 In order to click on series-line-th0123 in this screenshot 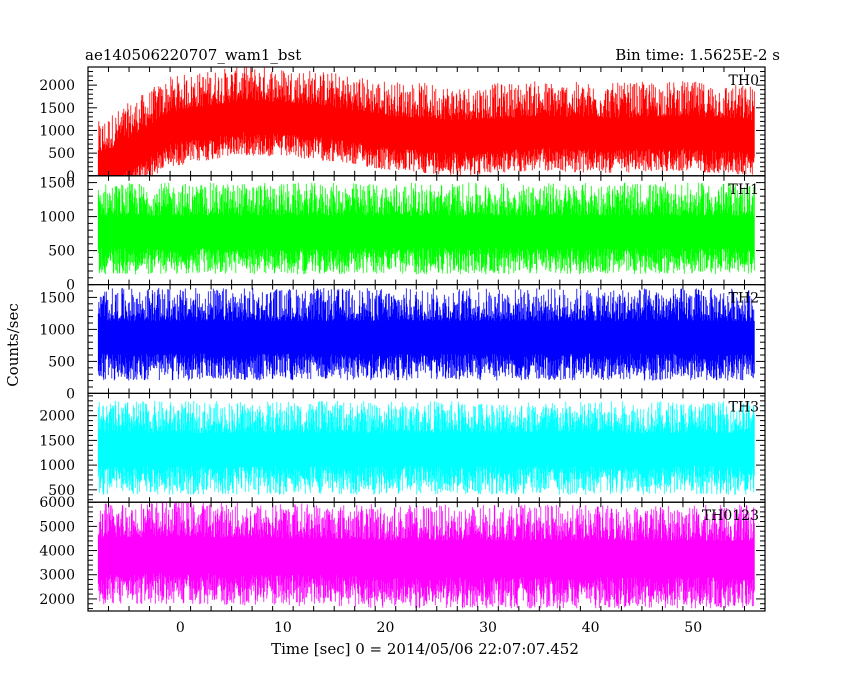, I will do `click(426, 555)`.